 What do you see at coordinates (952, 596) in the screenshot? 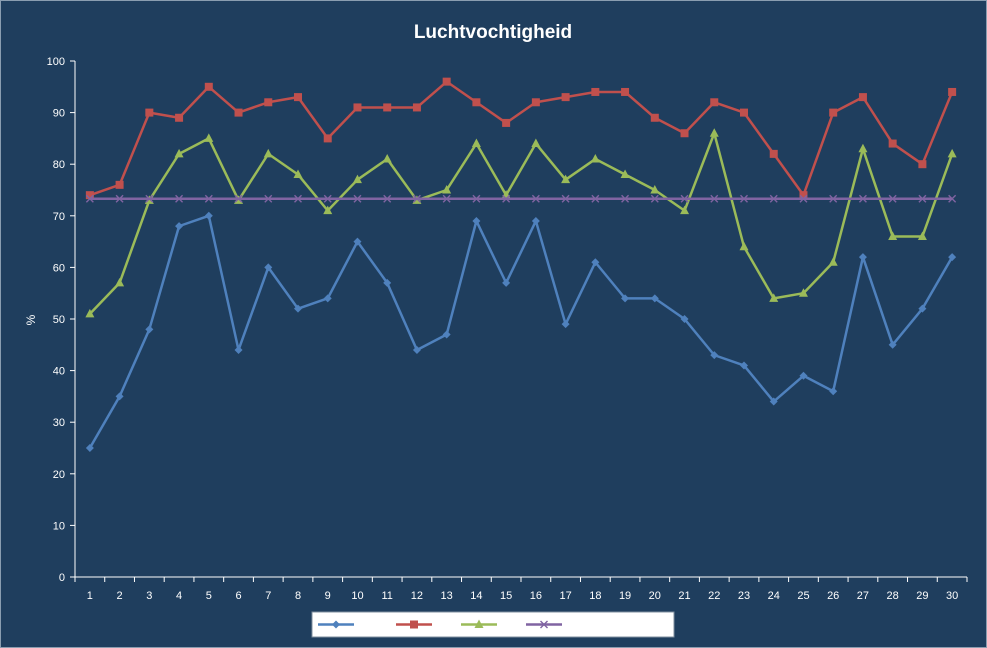
I see `x-tick-label: 30` at bounding box center [952, 596].